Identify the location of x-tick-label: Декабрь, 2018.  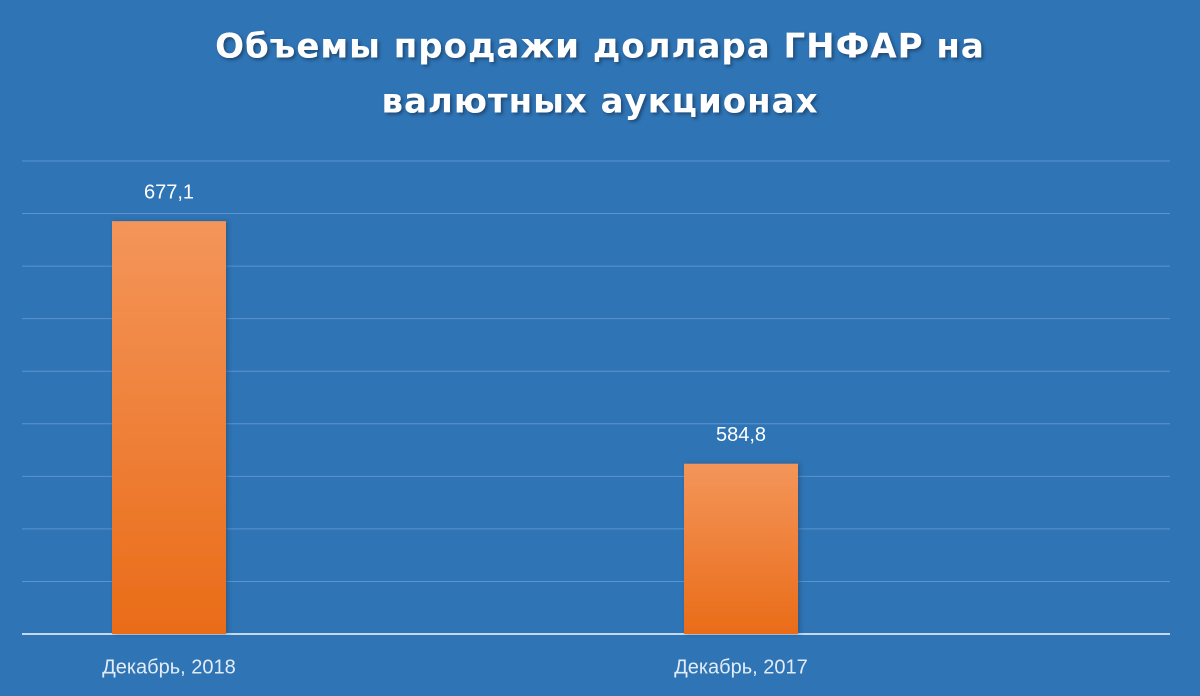
(169, 667).